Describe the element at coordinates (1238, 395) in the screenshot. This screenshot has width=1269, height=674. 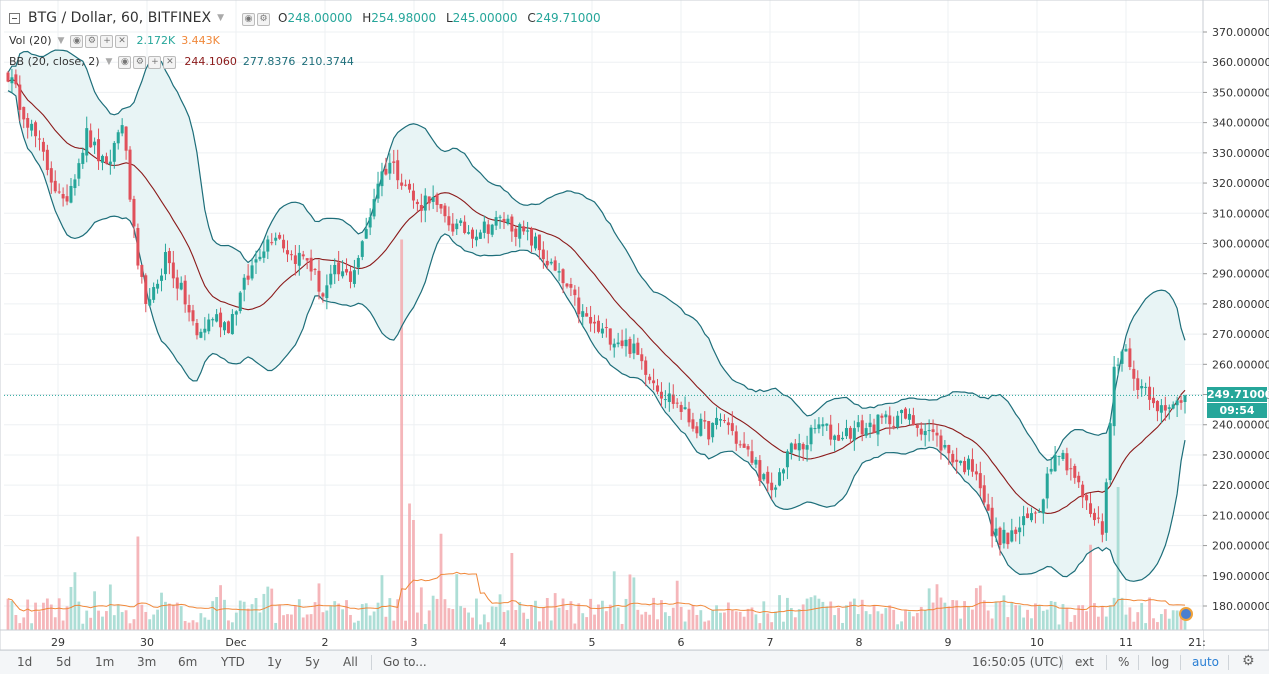
I see `last-price-tag: 249.71000` at that location.